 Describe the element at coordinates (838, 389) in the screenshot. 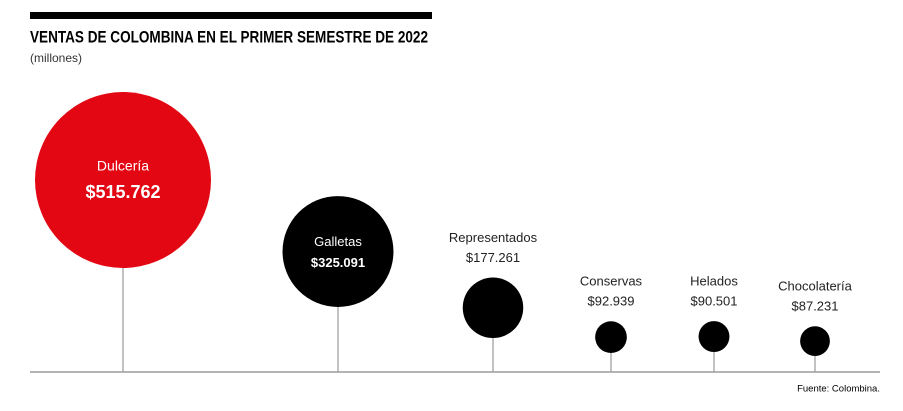

I see `source: Fuente: Colombina.` at that location.